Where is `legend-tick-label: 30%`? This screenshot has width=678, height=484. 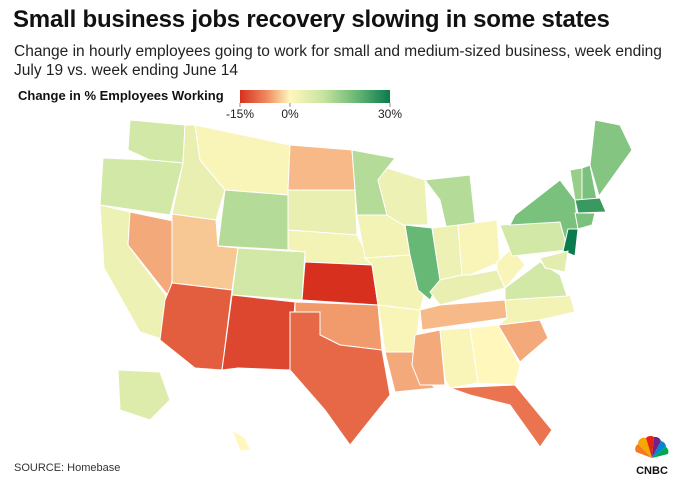
legend-tick-label: 30% is located at coordinates (390, 114).